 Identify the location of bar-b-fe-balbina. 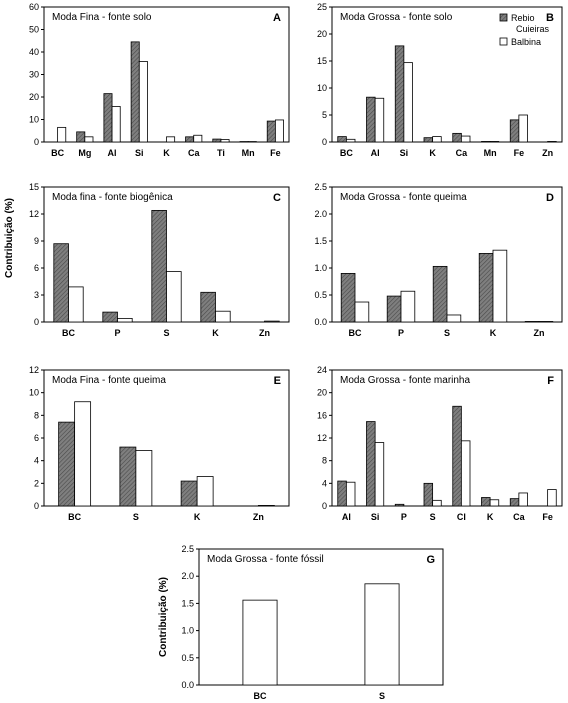
(523, 128).